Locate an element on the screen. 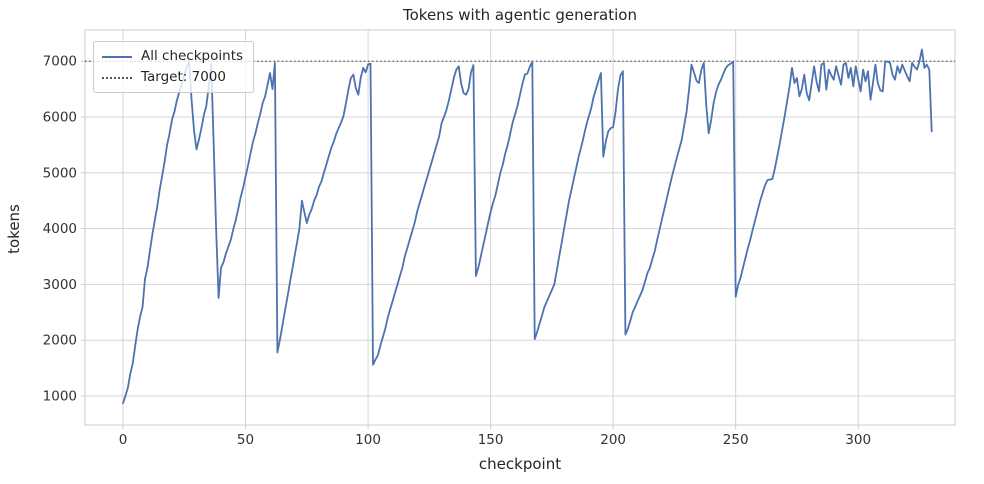 The image size is (984, 484). x-tick-label: 100 is located at coordinates (368, 440).